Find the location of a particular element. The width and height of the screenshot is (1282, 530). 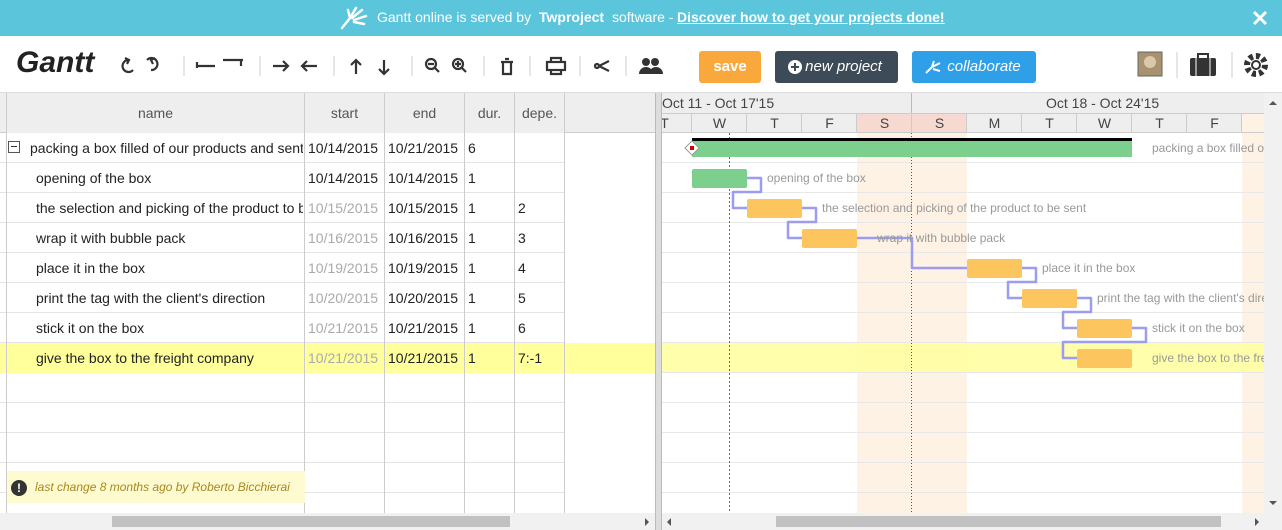

close-banner is located at coordinates (1260, 18).